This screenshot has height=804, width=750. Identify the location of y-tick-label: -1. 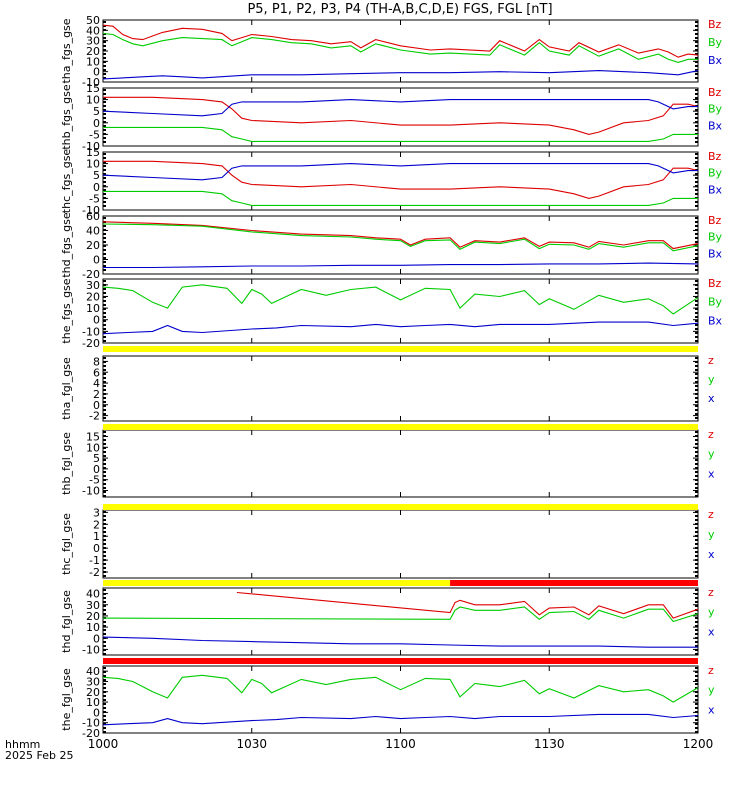
(94, 560).